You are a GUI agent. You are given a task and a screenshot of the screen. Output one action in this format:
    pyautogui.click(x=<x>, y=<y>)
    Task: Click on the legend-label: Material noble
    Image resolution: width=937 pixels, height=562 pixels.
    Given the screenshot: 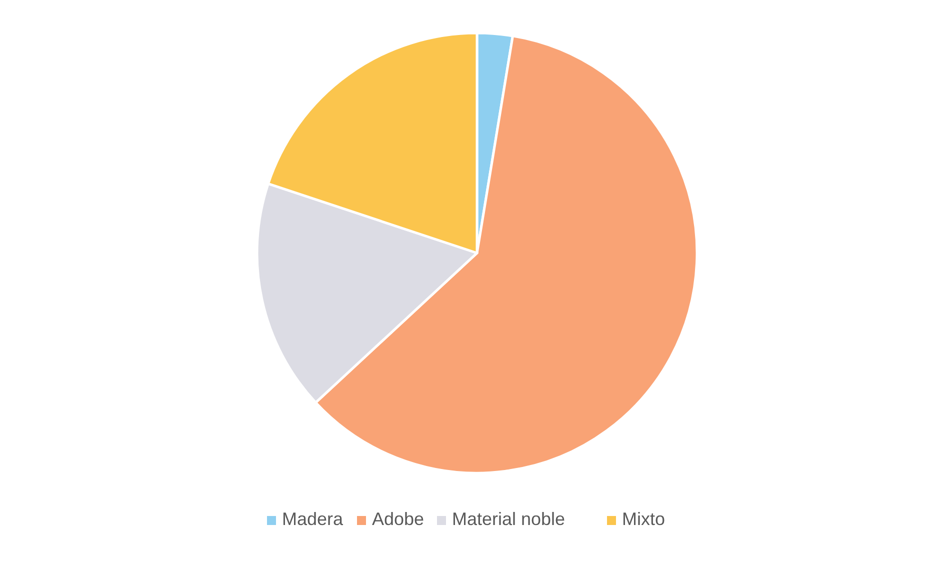 What is the action you would take?
    pyautogui.click(x=509, y=519)
    